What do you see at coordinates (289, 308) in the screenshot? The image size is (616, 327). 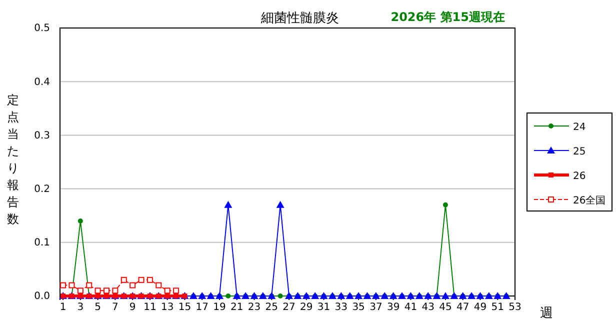 I see `x-tick-label: 27` at bounding box center [289, 308].